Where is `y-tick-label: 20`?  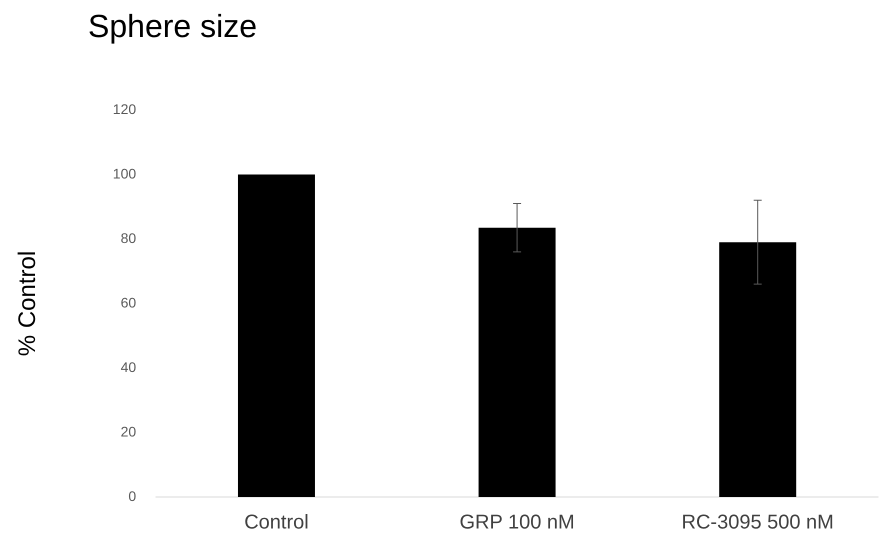 y-tick-label: 20 is located at coordinates (128, 431).